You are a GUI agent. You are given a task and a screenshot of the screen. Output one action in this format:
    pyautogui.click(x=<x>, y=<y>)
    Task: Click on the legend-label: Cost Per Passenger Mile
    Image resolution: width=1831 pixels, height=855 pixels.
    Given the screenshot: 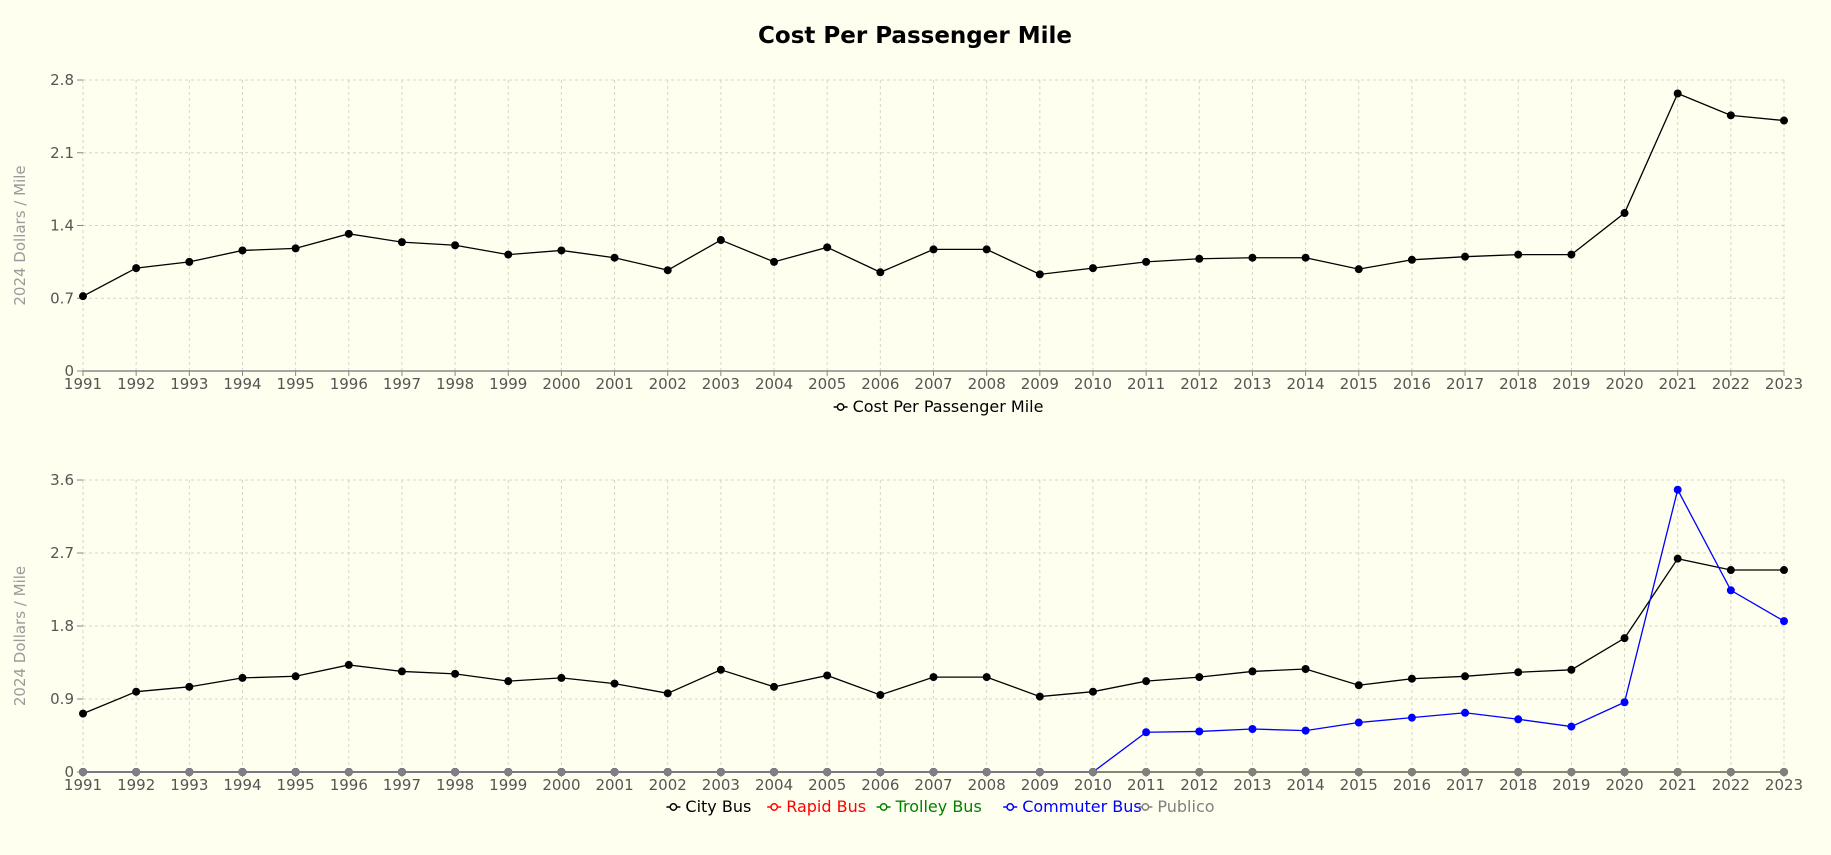 What is the action you would take?
    pyautogui.click(x=948, y=406)
    